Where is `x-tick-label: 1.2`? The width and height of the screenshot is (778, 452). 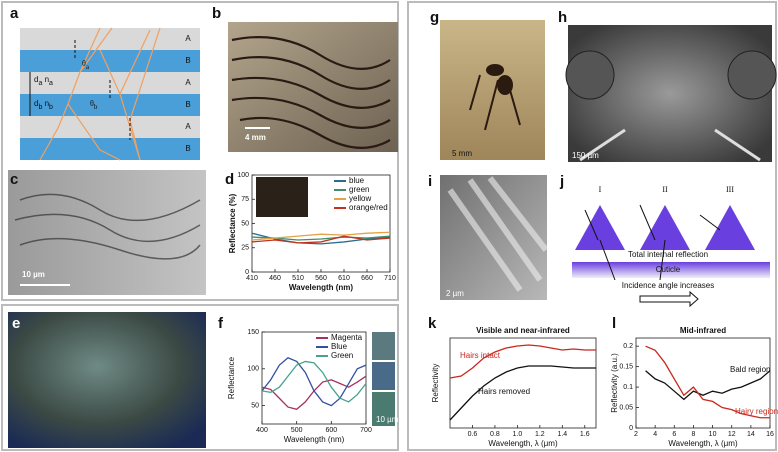
x-tick-label: 1.2 is located at coordinates (540, 434).